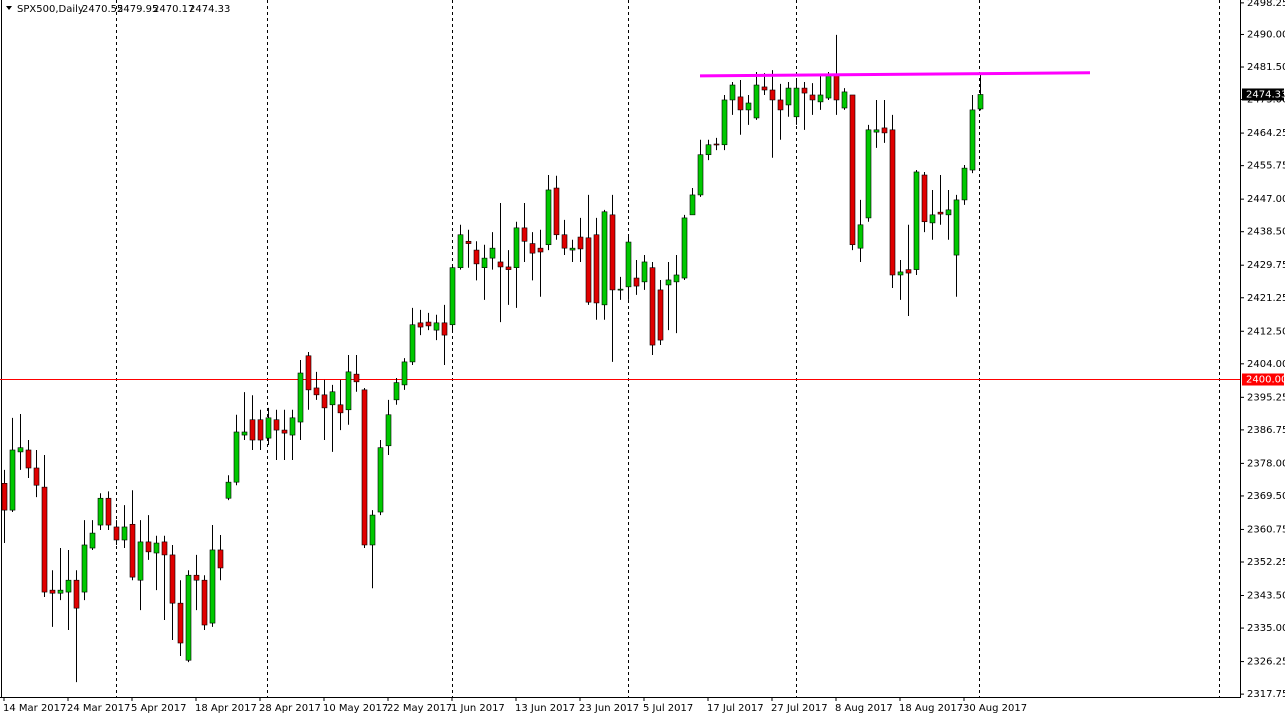  What do you see at coordinates (1266, 628) in the screenshot?
I see `y-tick-label: 2335.00` at bounding box center [1266, 628].